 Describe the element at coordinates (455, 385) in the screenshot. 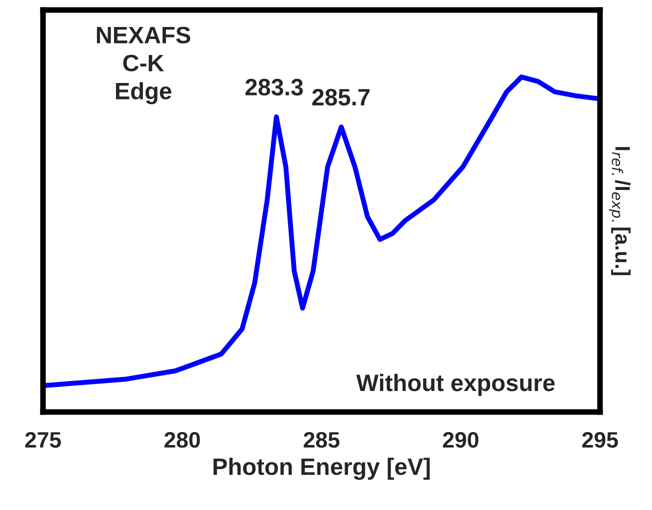

I see `annotation: Without exposure` at that location.